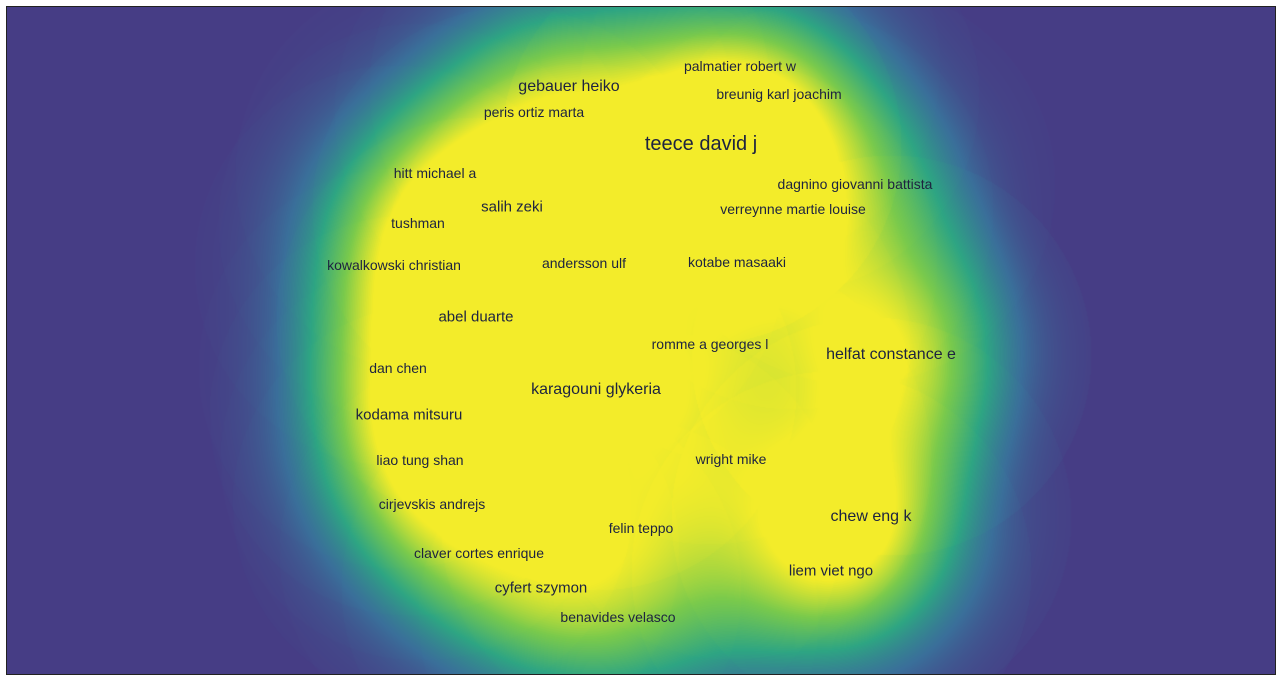 This screenshot has width=1282, height=675. I want to click on author-label: gebauer heiko, so click(569, 86).